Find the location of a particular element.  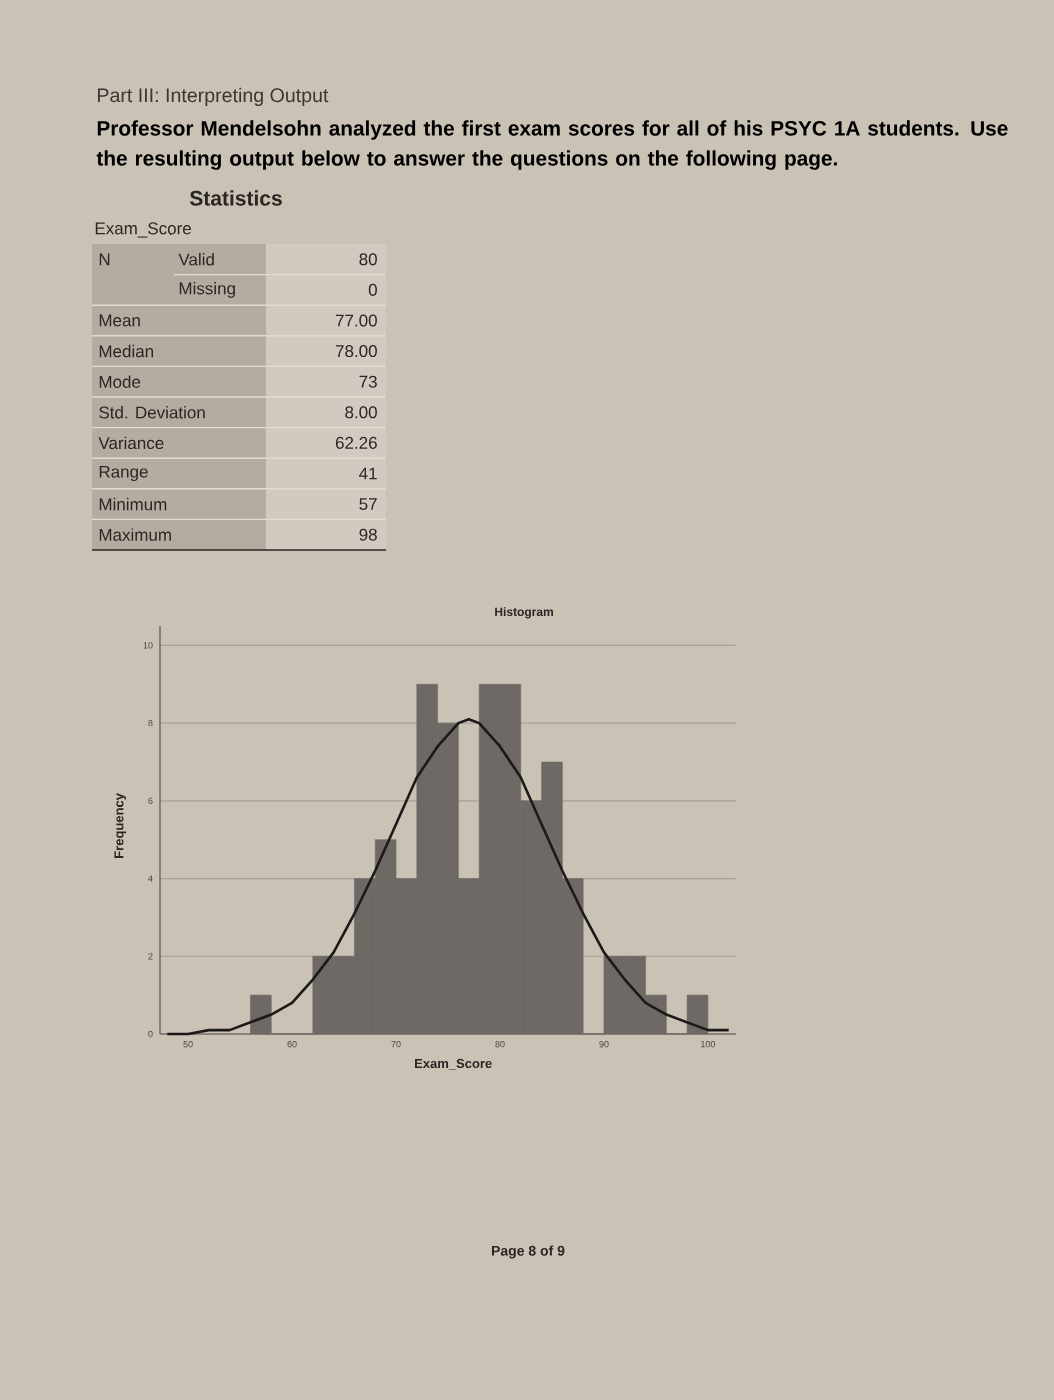

text: 41 is located at coordinates (368, 473).